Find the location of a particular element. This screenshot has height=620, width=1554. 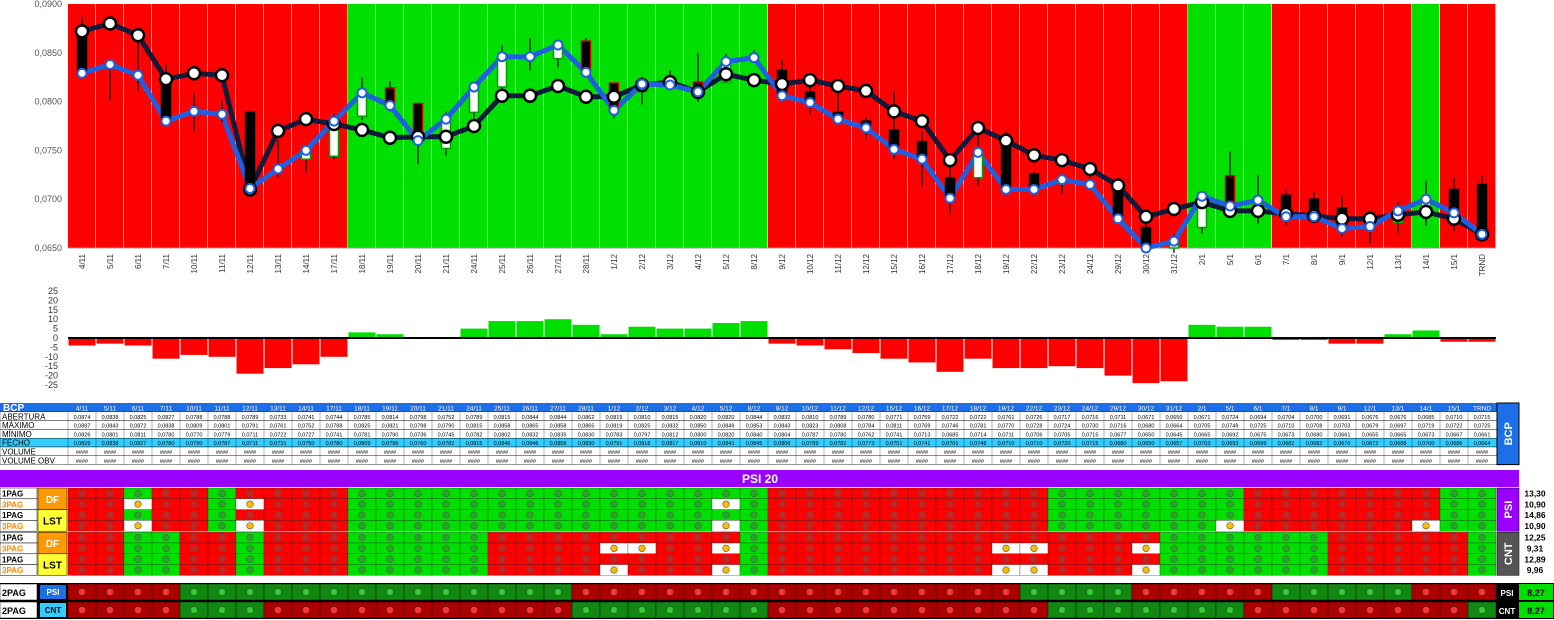

table-cell: 0,0676 is located at coordinates (1398, 418).